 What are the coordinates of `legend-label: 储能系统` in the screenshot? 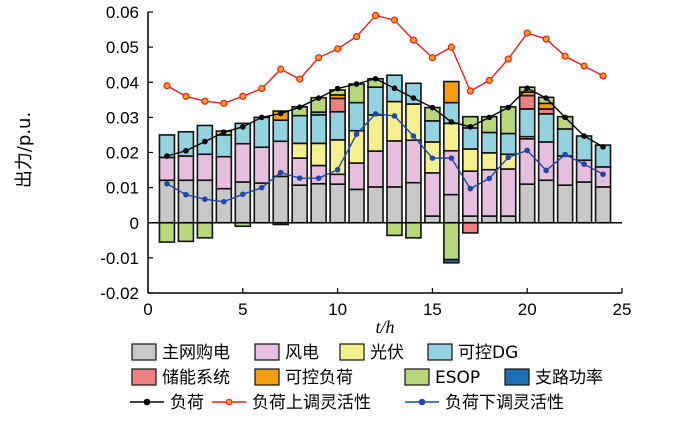 It's located at (196, 378).